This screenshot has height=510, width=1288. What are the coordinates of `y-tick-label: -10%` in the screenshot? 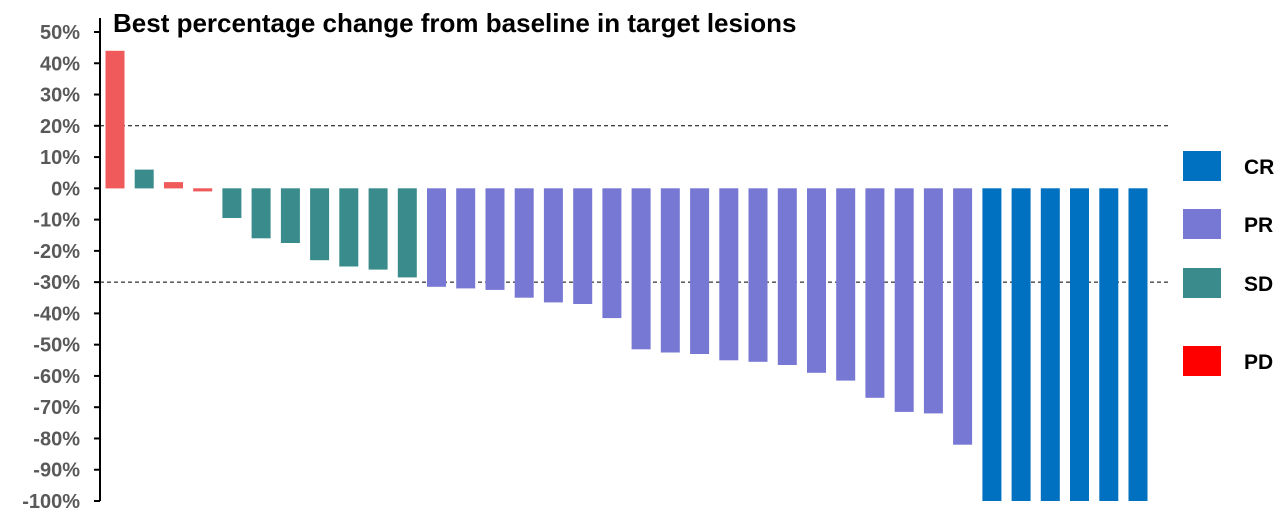 It's located at (56, 221).